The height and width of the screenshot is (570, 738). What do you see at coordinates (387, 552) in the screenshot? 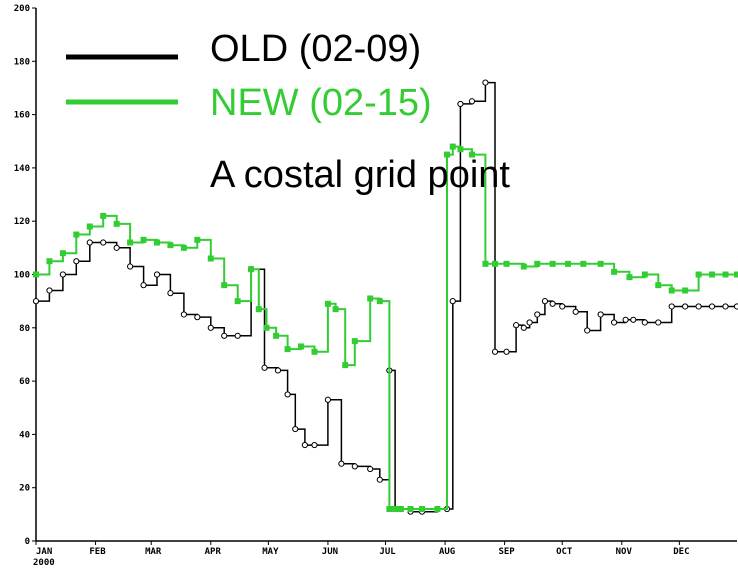
I see `x-tick-label: JUL` at bounding box center [387, 552].